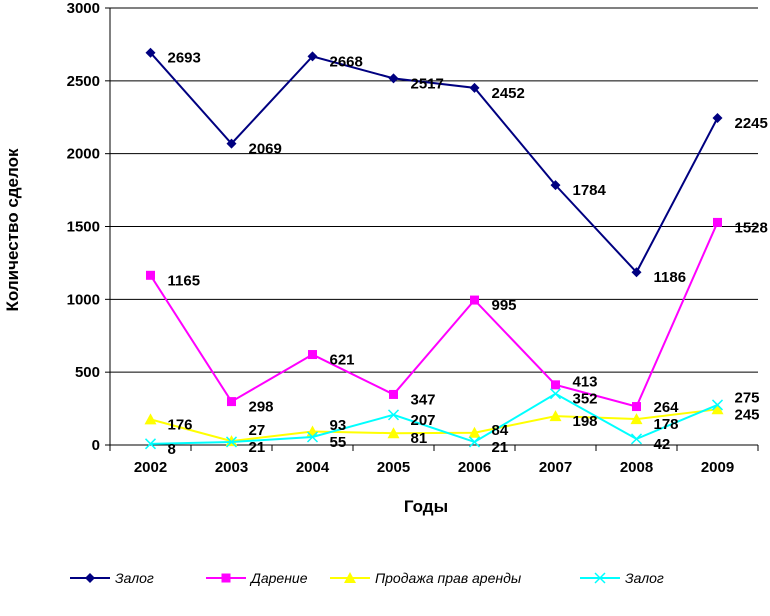 The height and width of the screenshot is (616, 770). I want to click on data-label-series-4: 42, so click(662, 444).